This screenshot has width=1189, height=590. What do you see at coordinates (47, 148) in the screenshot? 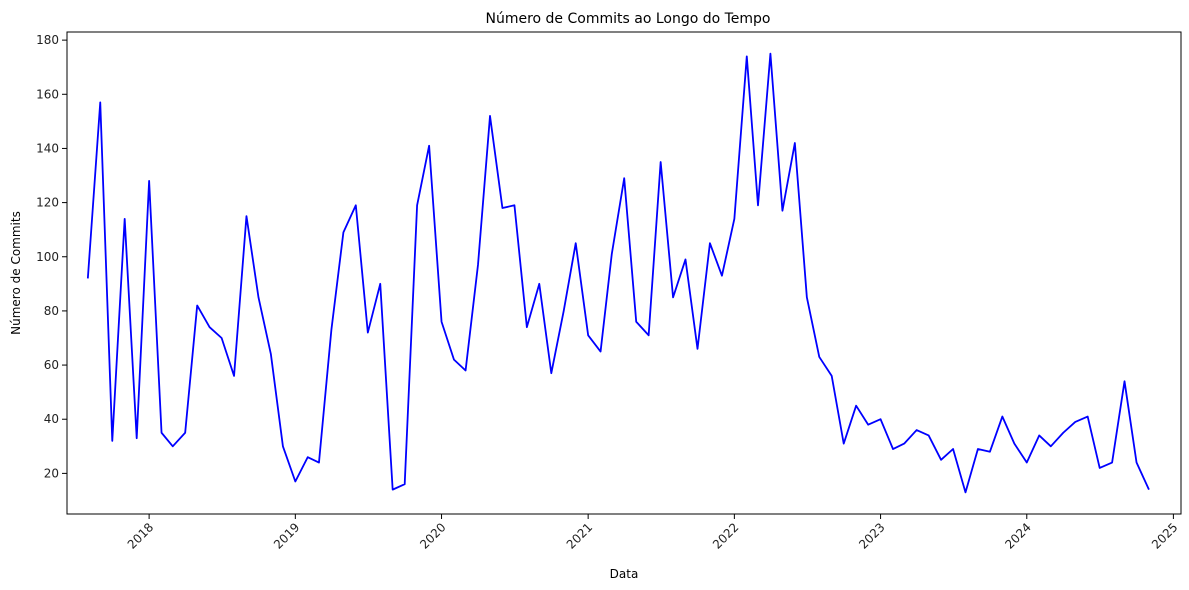
I see `y-tick-label: 140` at bounding box center [47, 148].